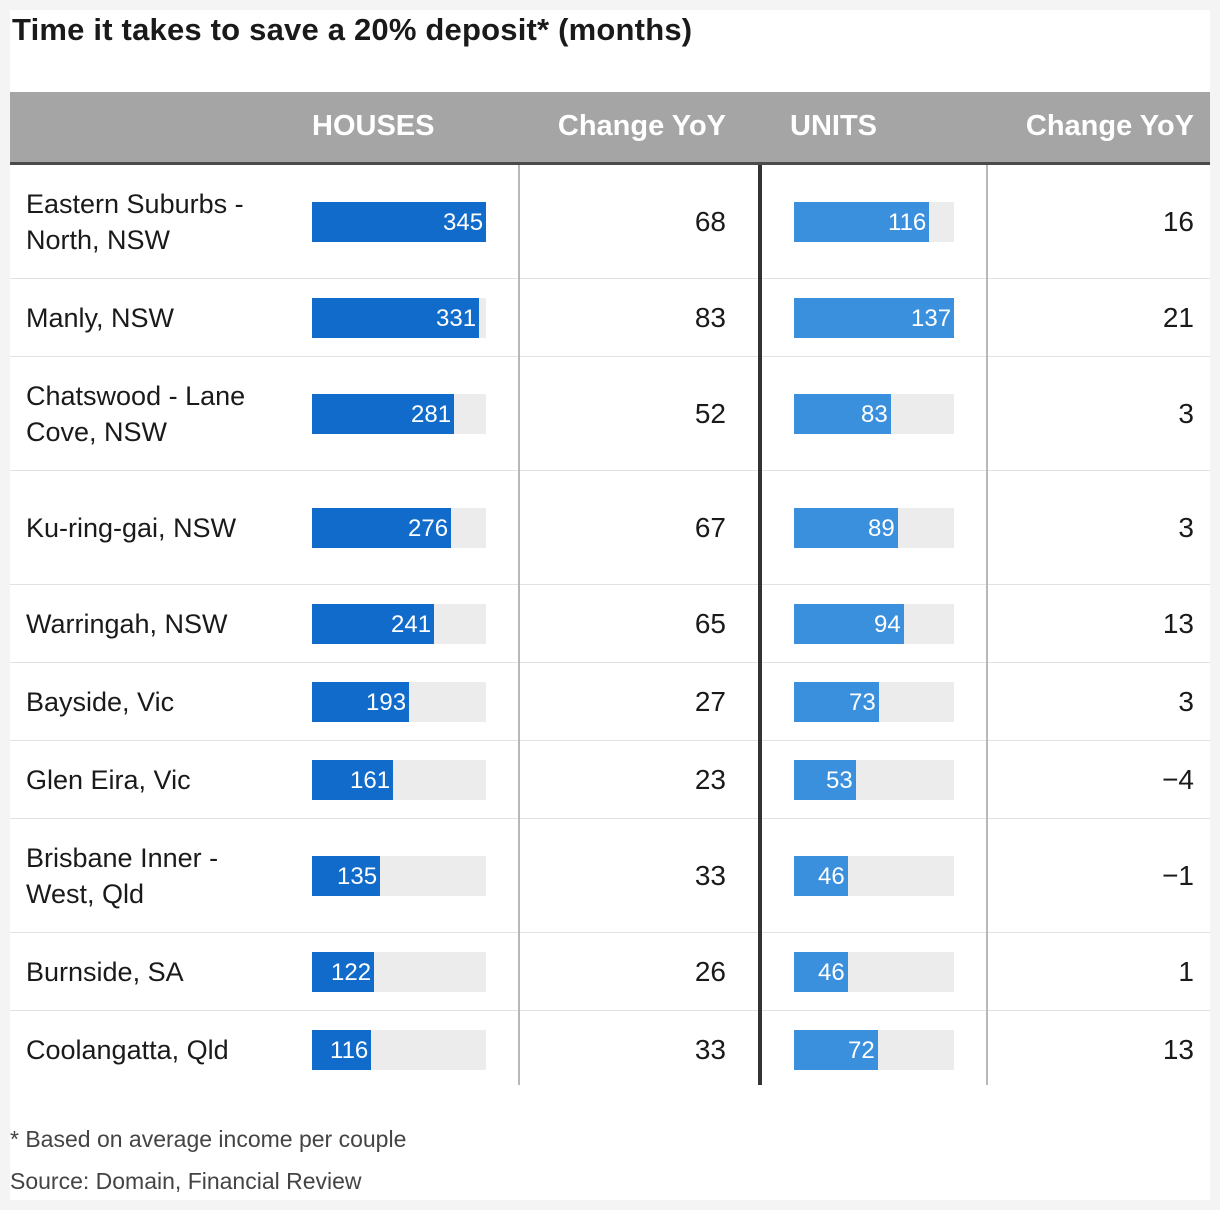 This screenshot has height=1210, width=1220. I want to click on units-bar-label: 72, so click(861, 1050).